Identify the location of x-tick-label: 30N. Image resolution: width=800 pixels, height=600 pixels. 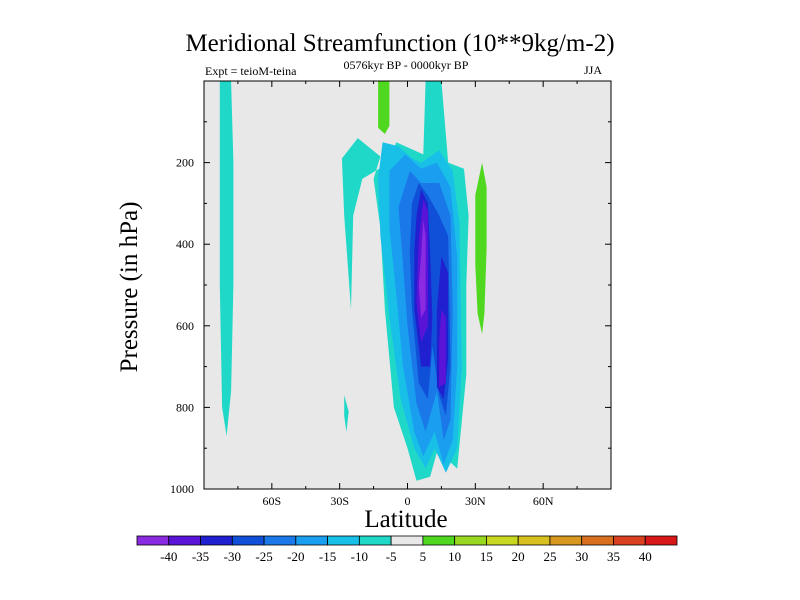
(475, 501).